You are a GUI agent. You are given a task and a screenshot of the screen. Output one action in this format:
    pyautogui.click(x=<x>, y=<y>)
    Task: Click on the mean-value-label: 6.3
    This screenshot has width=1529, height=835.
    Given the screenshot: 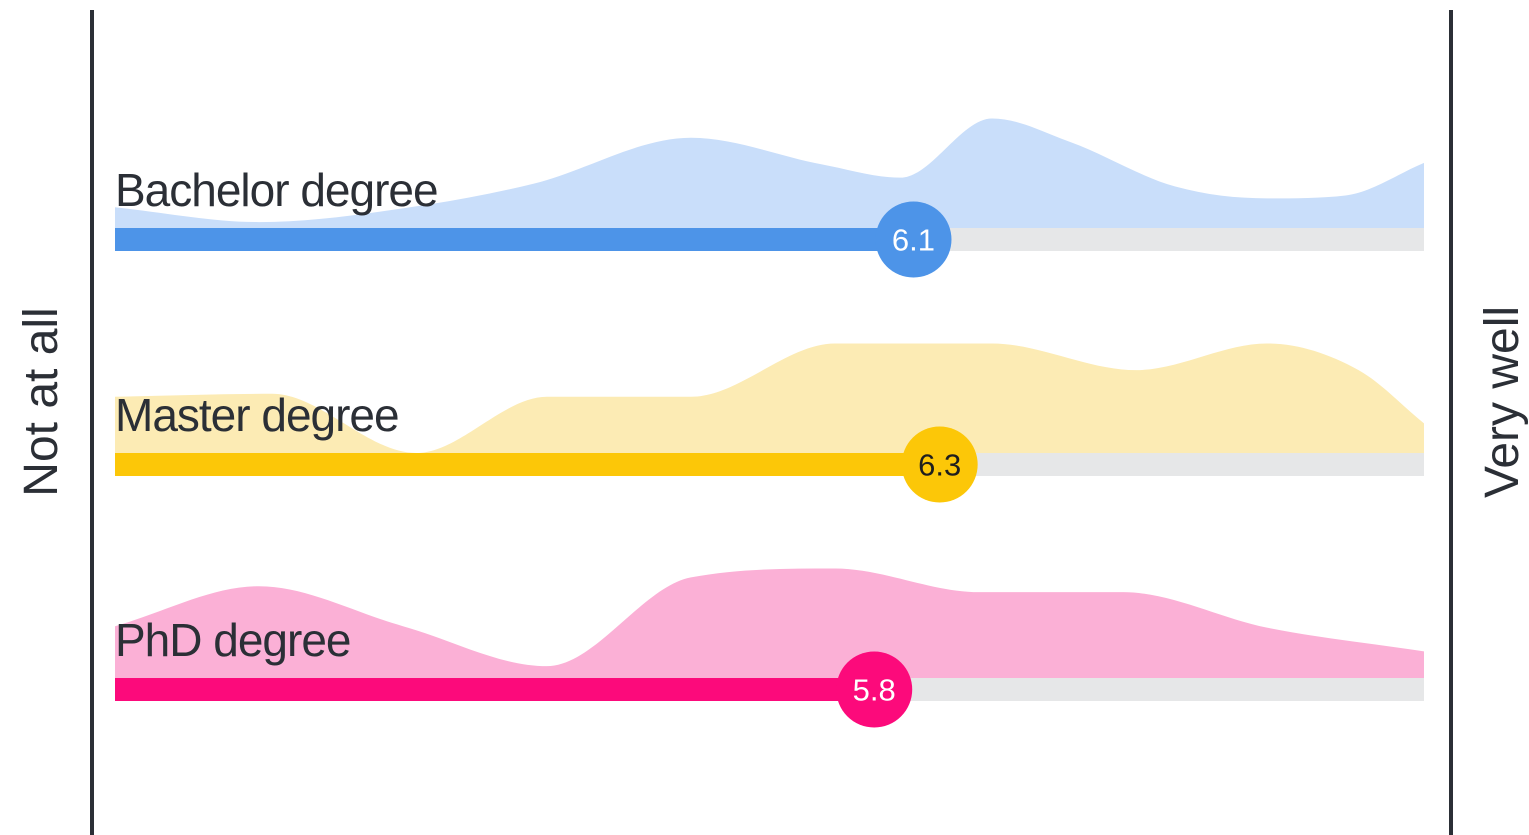 What is the action you would take?
    pyautogui.click(x=939, y=465)
    